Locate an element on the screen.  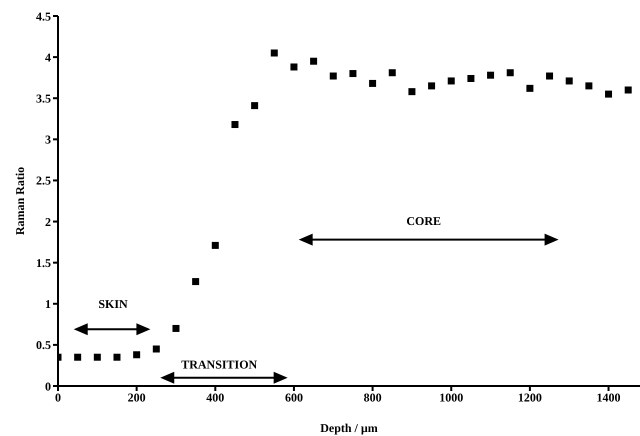
x-tick-label: 400 is located at coordinates (215, 397).